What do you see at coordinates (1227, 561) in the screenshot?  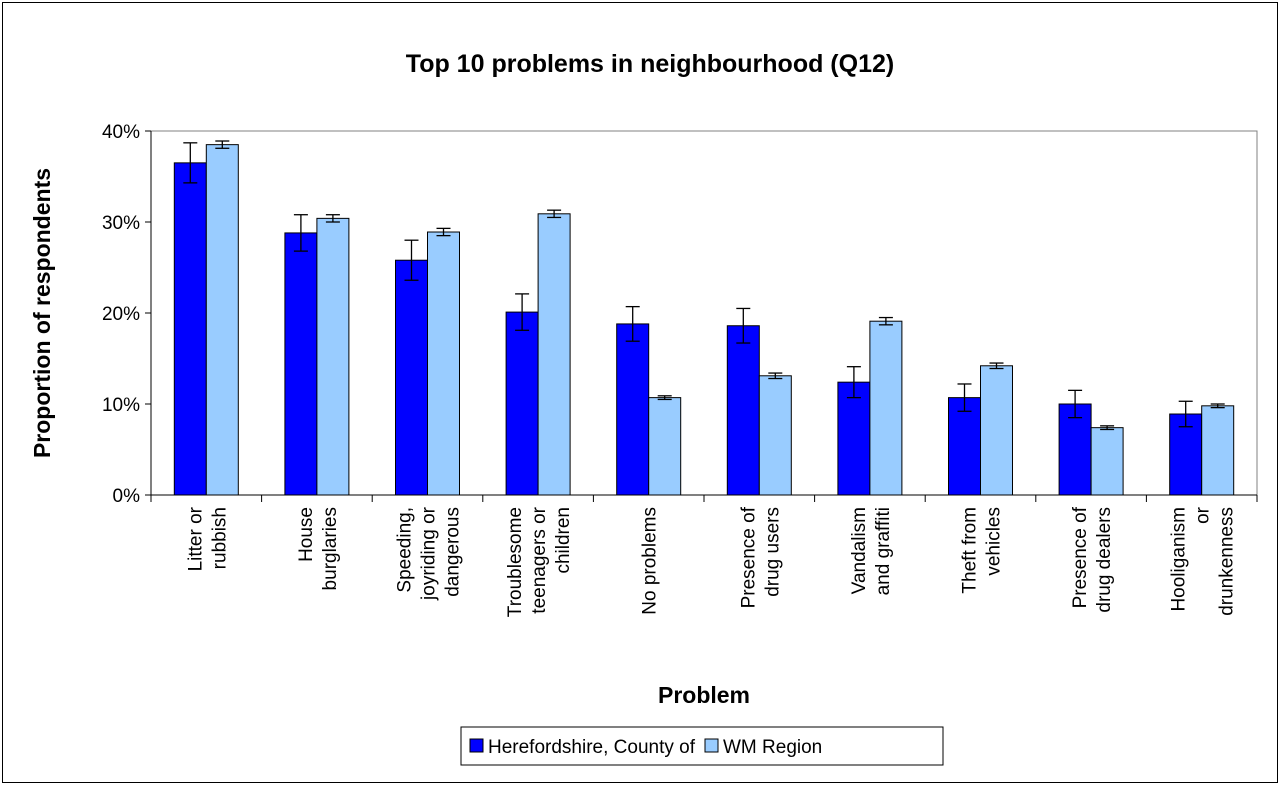 I see `x-tick-label-line: drunkenness` at bounding box center [1227, 561].